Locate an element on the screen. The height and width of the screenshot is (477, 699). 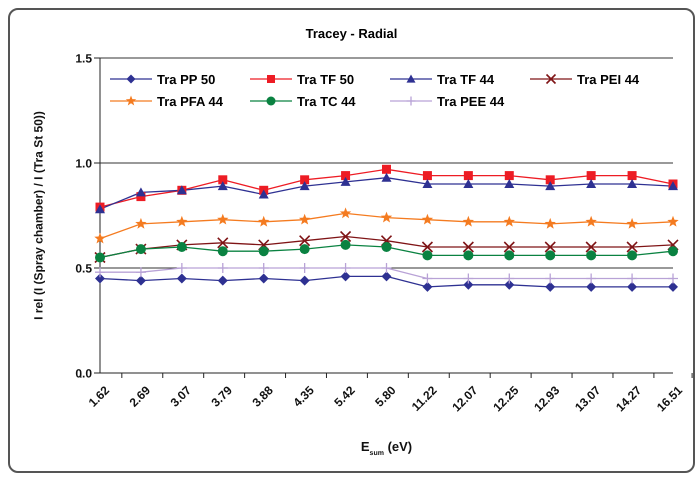
x-tick-label: 5.42 is located at coordinates (344, 396).